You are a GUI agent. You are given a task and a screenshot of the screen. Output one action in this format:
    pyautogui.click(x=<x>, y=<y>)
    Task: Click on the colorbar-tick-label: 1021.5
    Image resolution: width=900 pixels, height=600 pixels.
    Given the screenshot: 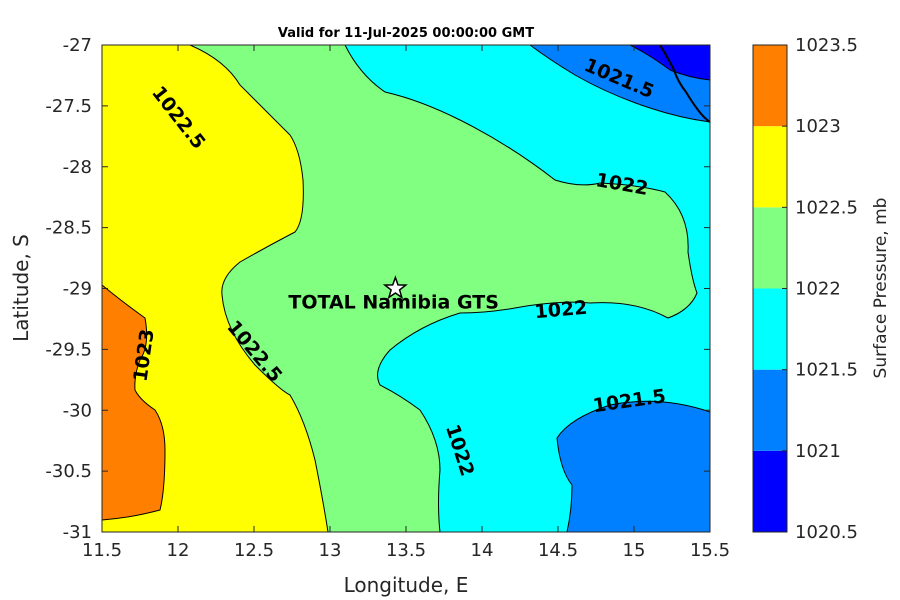 What is the action you would take?
    pyautogui.click(x=826, y=370)
    